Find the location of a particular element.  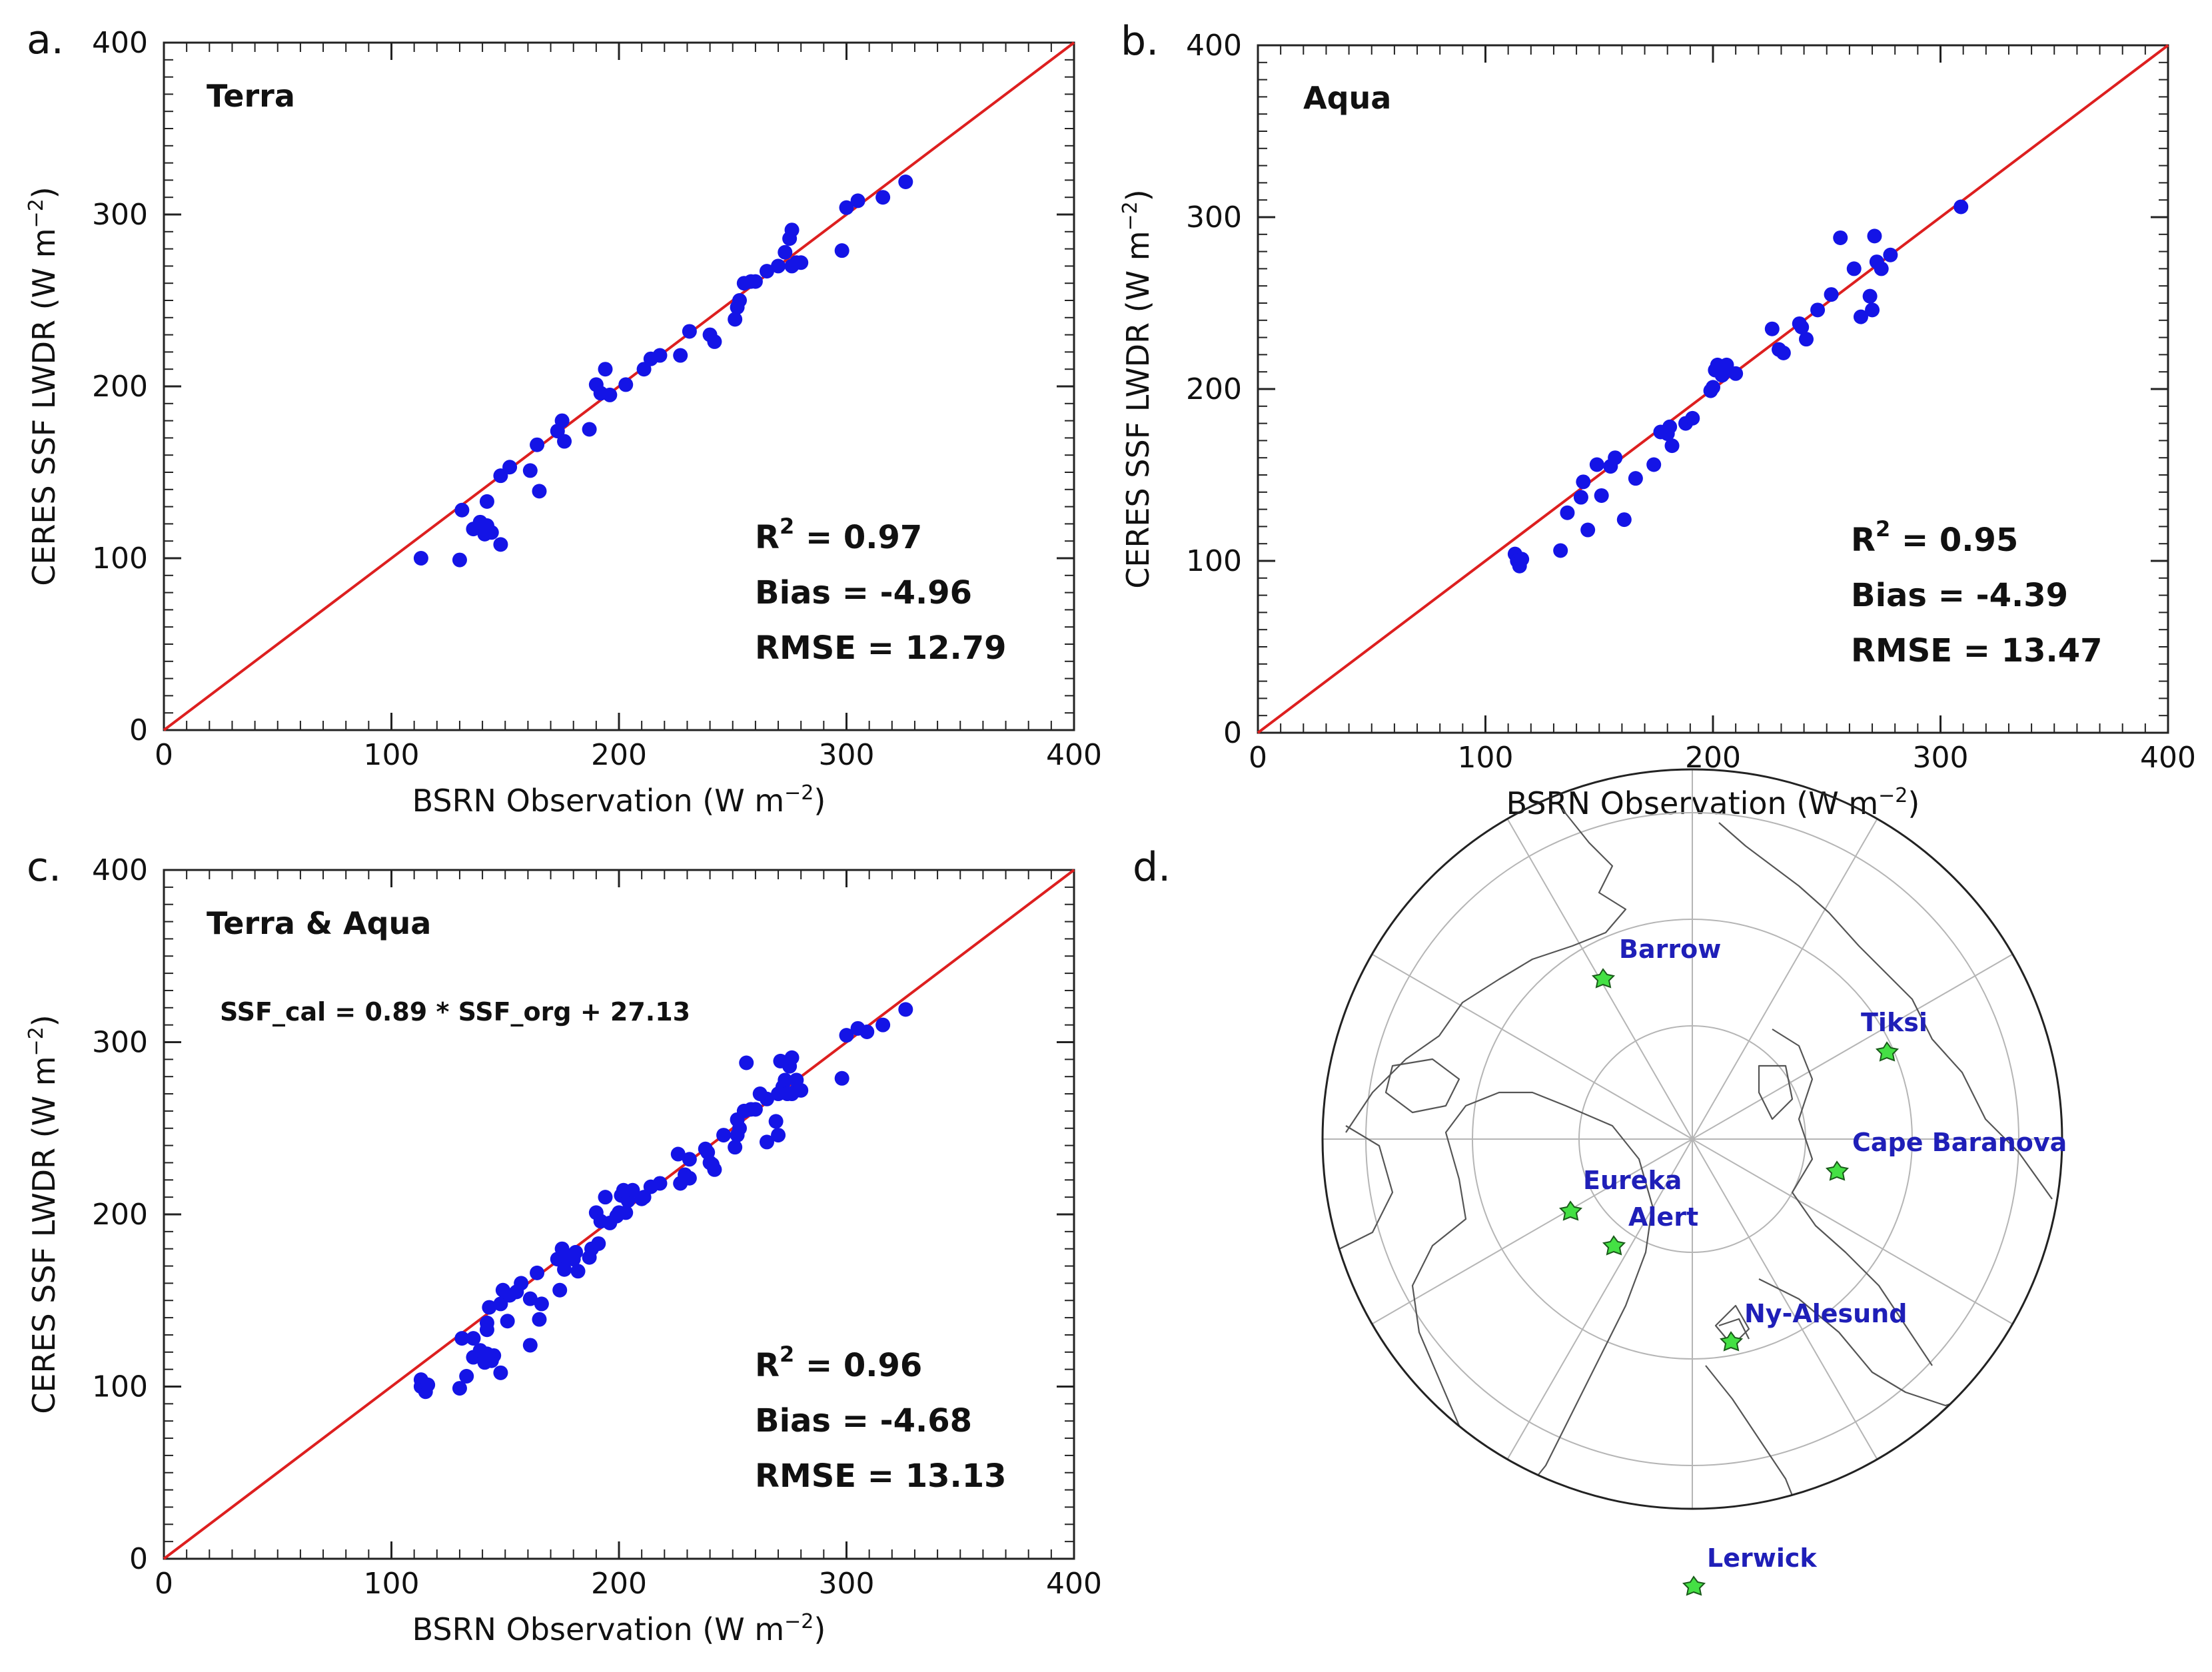

station-label: Alert is located at coordinates (1663, 1217).